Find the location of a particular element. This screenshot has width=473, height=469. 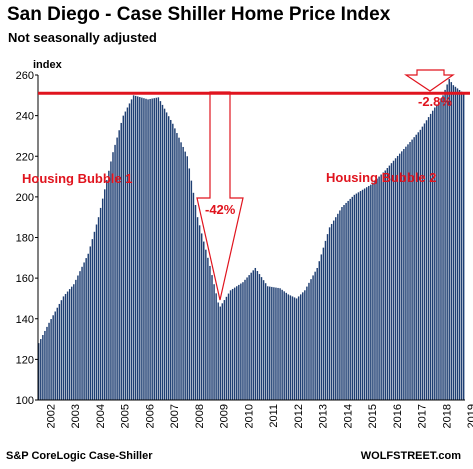

x-tick-label: 2012 is located at coordinates (299, 416).